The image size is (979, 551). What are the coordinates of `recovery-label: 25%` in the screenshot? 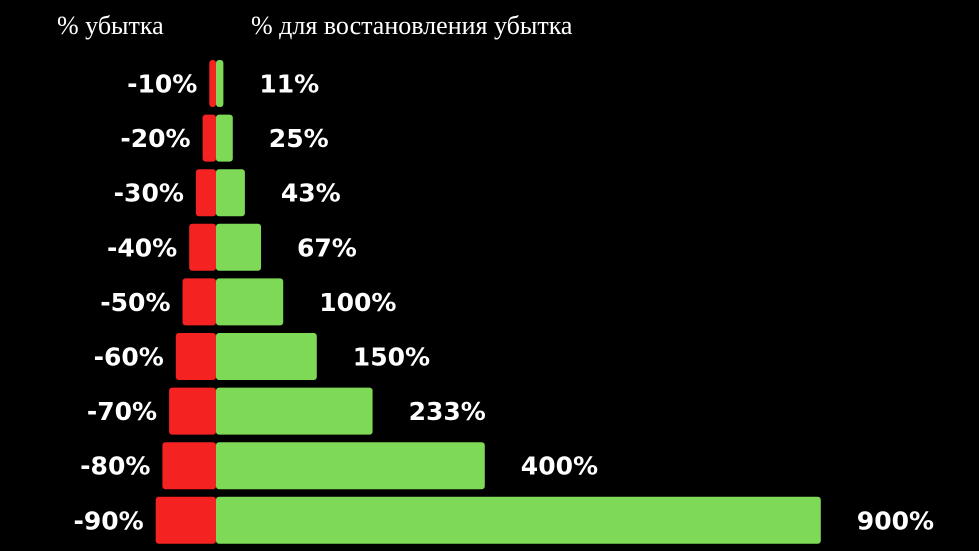 It's located at (299, 138).